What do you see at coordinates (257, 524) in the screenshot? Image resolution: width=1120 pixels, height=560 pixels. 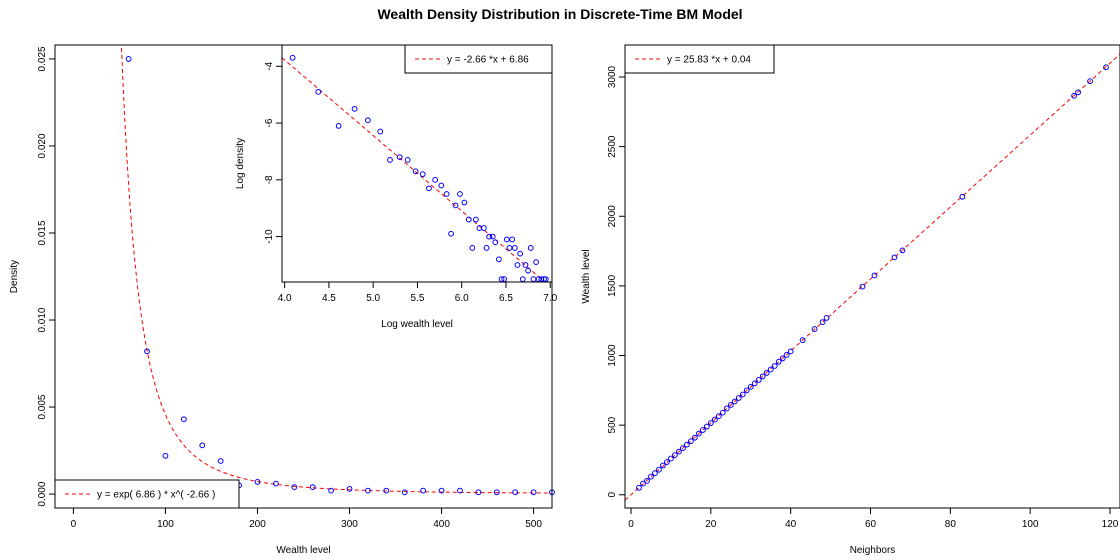 I see `x-tick-label: 200` at bounding box center [257, 524].